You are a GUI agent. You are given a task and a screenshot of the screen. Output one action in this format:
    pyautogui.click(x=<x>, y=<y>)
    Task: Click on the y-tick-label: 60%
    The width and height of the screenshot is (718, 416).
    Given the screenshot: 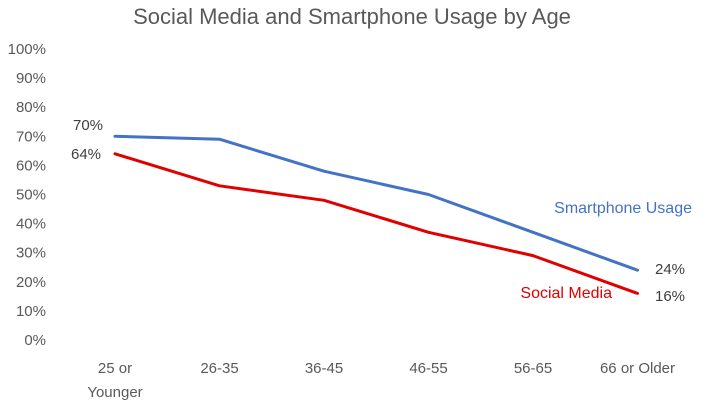 What is the action you would take?
    pyautogui.click(x=31, y=165)
    